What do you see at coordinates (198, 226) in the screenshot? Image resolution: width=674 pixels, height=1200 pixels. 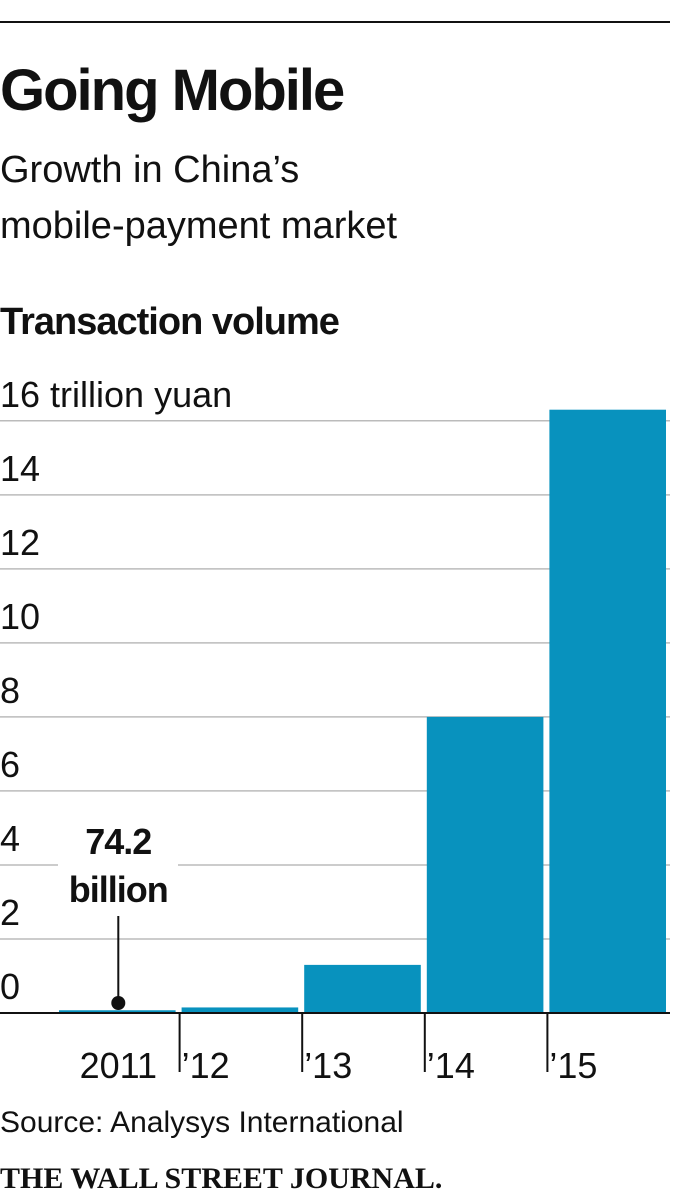 I see `subtitle-line: mobile-payment market` at bounding box center [198, 226].